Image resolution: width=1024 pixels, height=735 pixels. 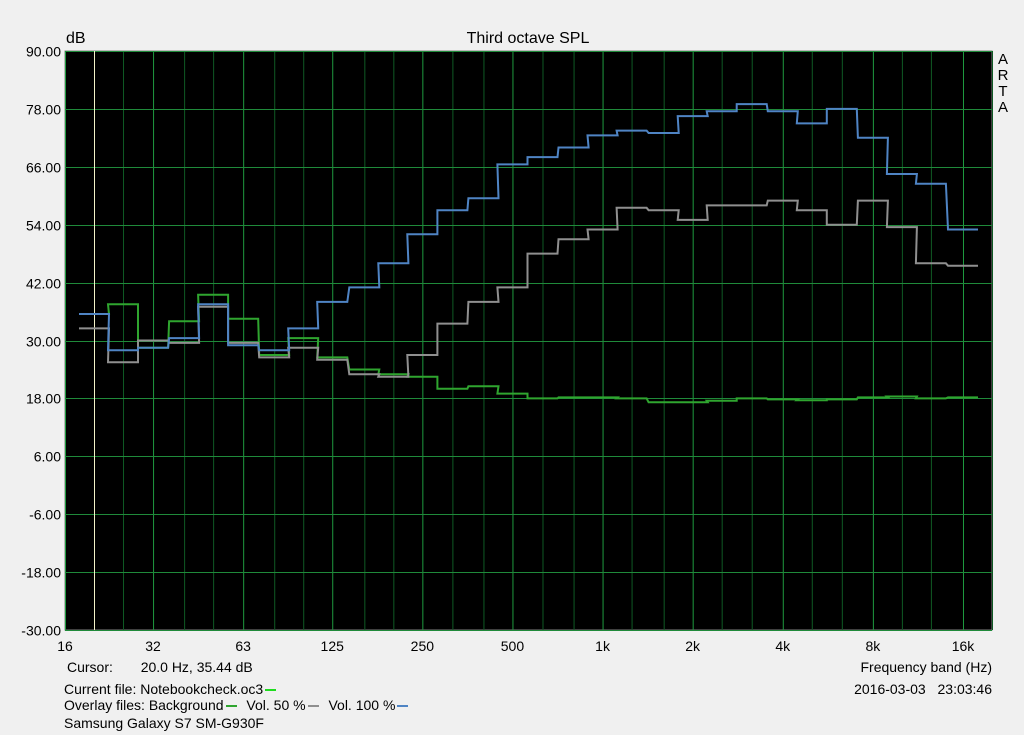 What do you see at coordinates (41, 573) in the screenshot?
I see `y-tick-label: -18.00` at bounding box center [41, 573].